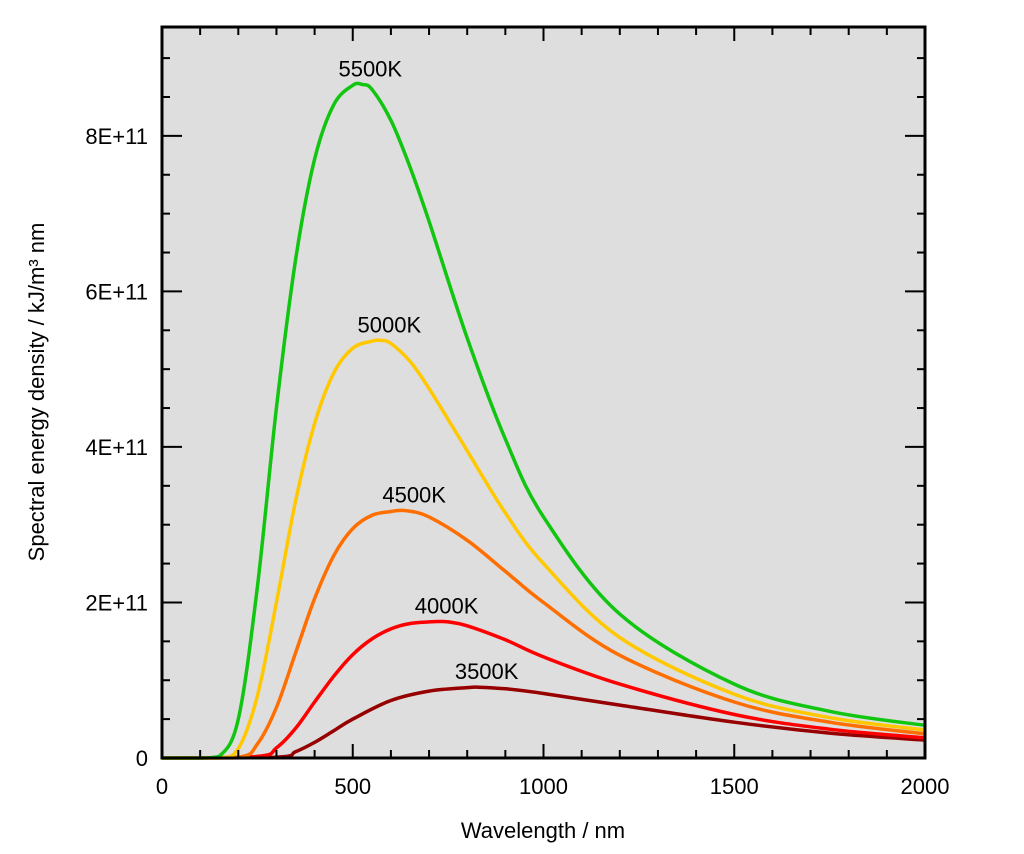 The image size is (1024, 854). I want to click on series-line-4000k, so click(543, 689).